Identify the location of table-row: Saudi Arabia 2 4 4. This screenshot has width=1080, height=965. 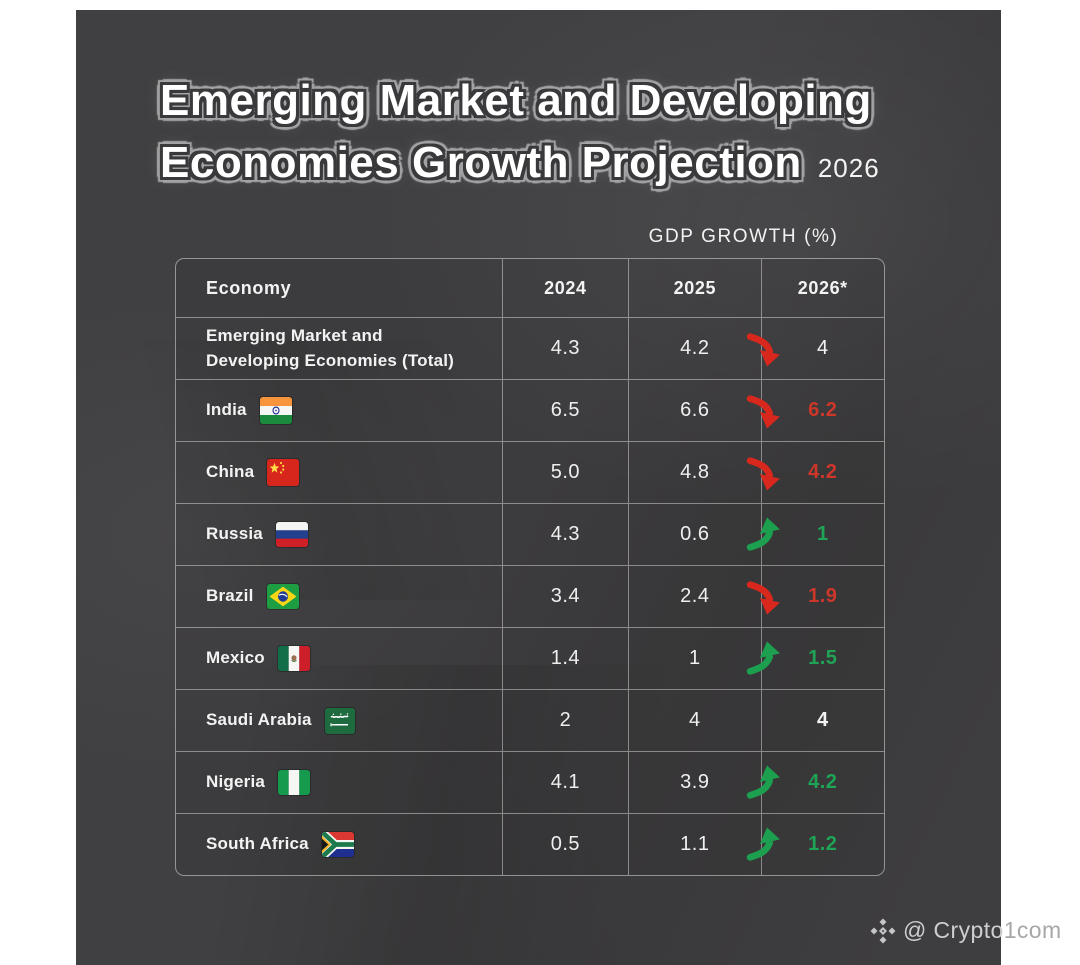
(530, 720).